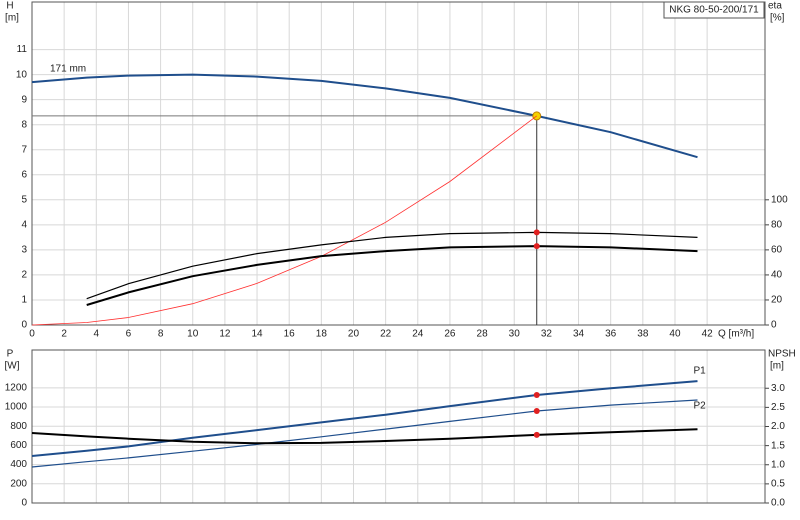 This screenshot has width=800, height=520. I want to click on x-tick-label: 18, so click(322, 334).